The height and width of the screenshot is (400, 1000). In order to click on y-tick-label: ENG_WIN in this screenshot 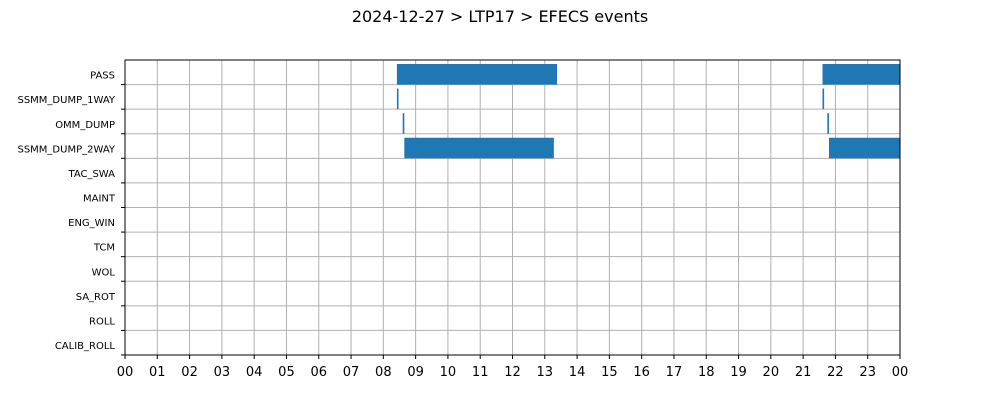, I will do `click(91, 223)`.